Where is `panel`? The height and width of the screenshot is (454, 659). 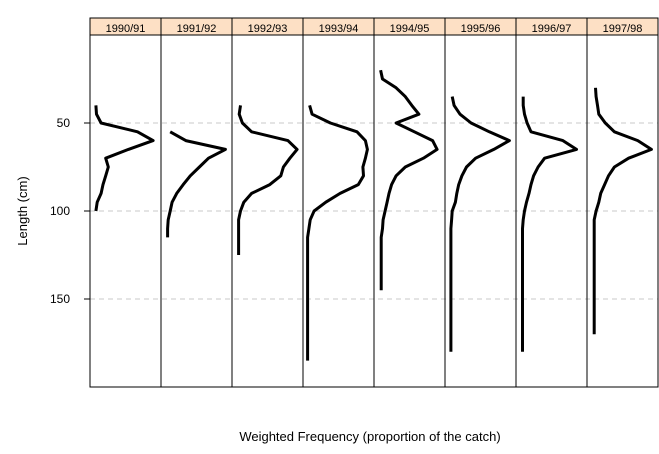
panel is located at coordinates (622, 211).